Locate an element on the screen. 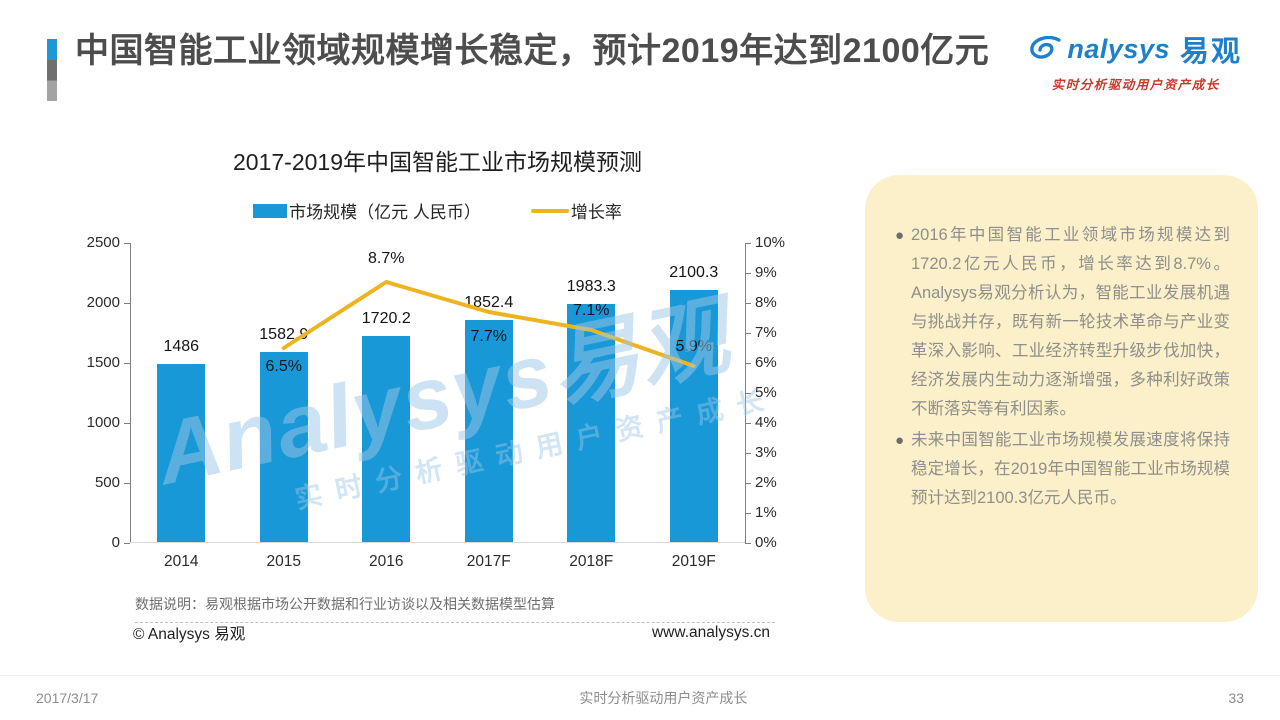 The width and height of the screenshot is (1280, 720). footer-date: 2017/3/17 is located at coordinates (67, 698).